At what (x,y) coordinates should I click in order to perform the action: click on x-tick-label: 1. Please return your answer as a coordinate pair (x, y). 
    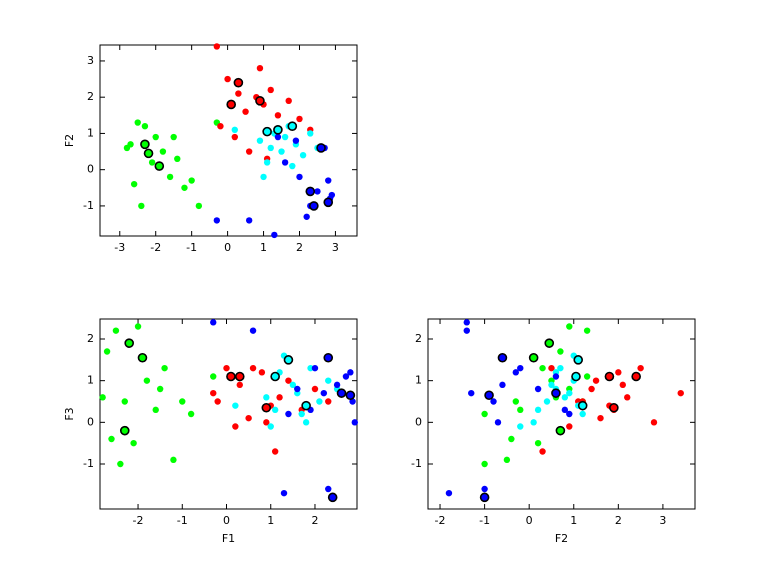
    Looking at the image, I should click on (270, 520).